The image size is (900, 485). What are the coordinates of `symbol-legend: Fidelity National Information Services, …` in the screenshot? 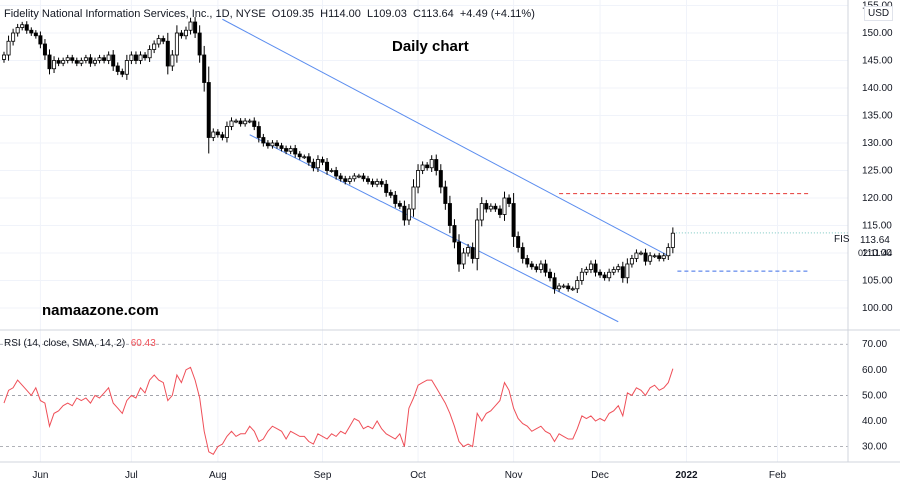 It's located at (269, 14).